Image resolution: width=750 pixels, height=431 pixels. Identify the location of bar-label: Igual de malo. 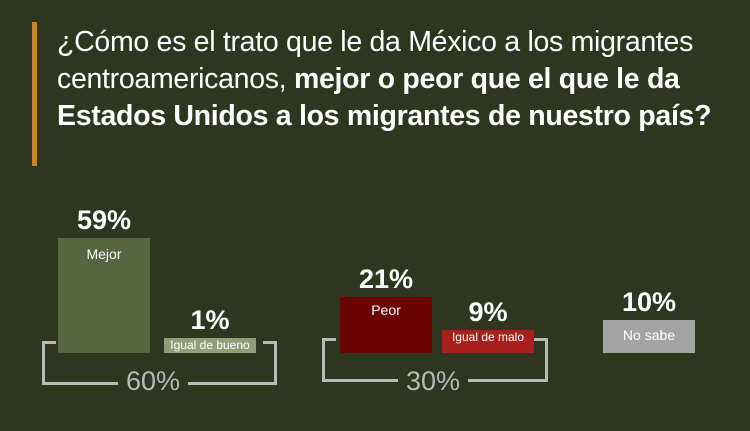
(488, 337).